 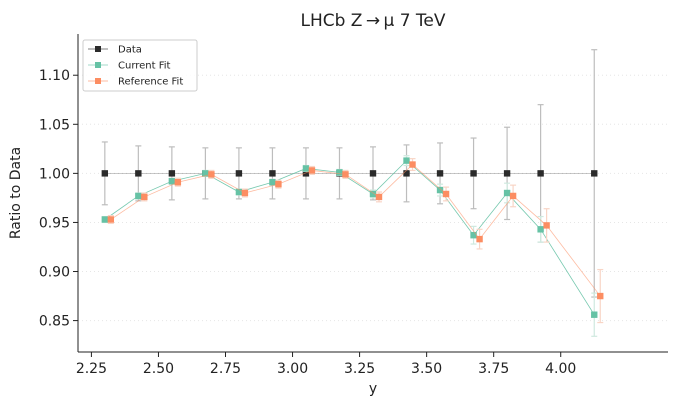 What do you see at coordinates (225, 369) in the screenshot?
I see `x-tick-label: 2.75` at bounding box center [225, 369].